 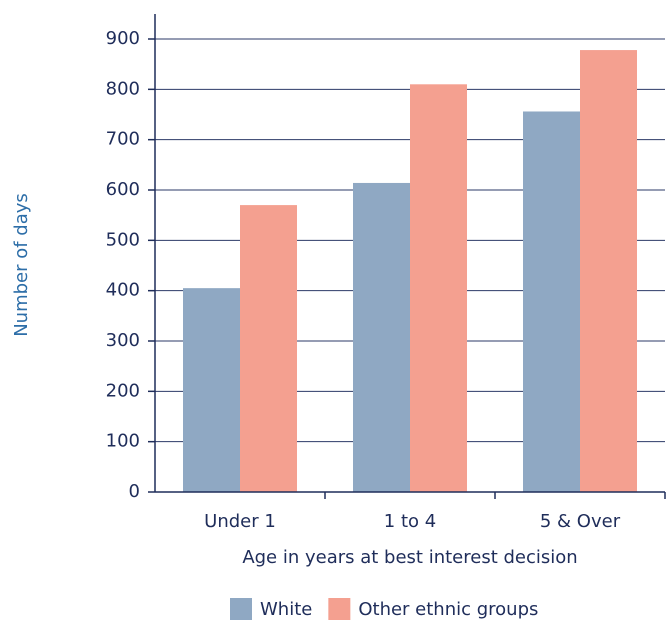 What do you see at coordinates (123, 88) in the screenshot?
I see `y-tick-label: 800` at bounding box center [123, 88].